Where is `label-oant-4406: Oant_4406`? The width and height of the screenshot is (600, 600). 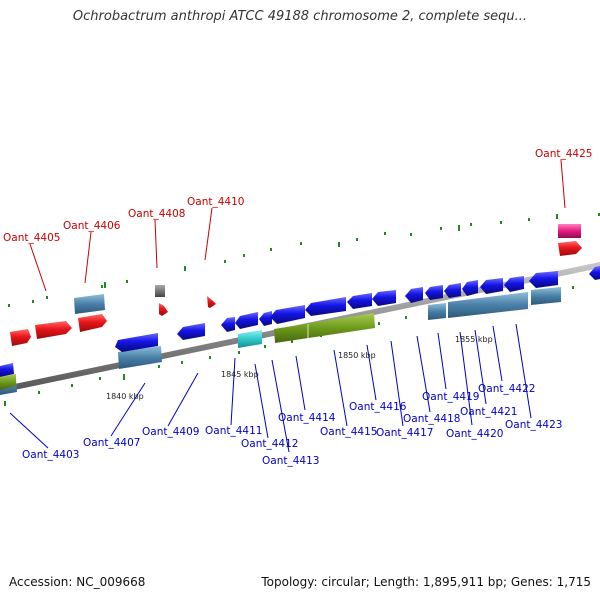 label-oant-4406: Oant_4406 is located at coordinates (92, 226).